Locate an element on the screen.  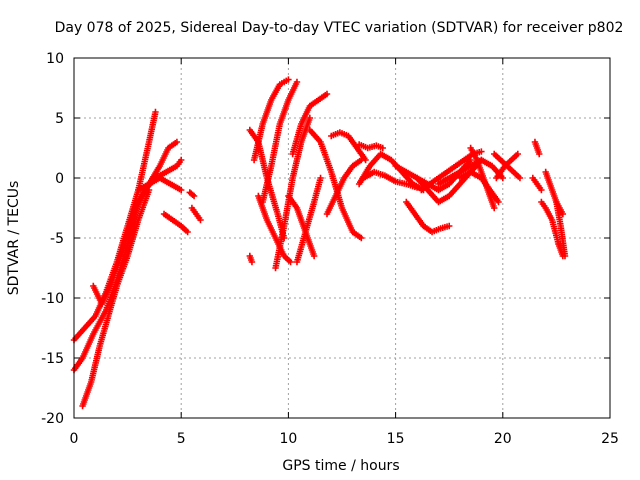
series-arc8 is located at coordinates (192, 194).